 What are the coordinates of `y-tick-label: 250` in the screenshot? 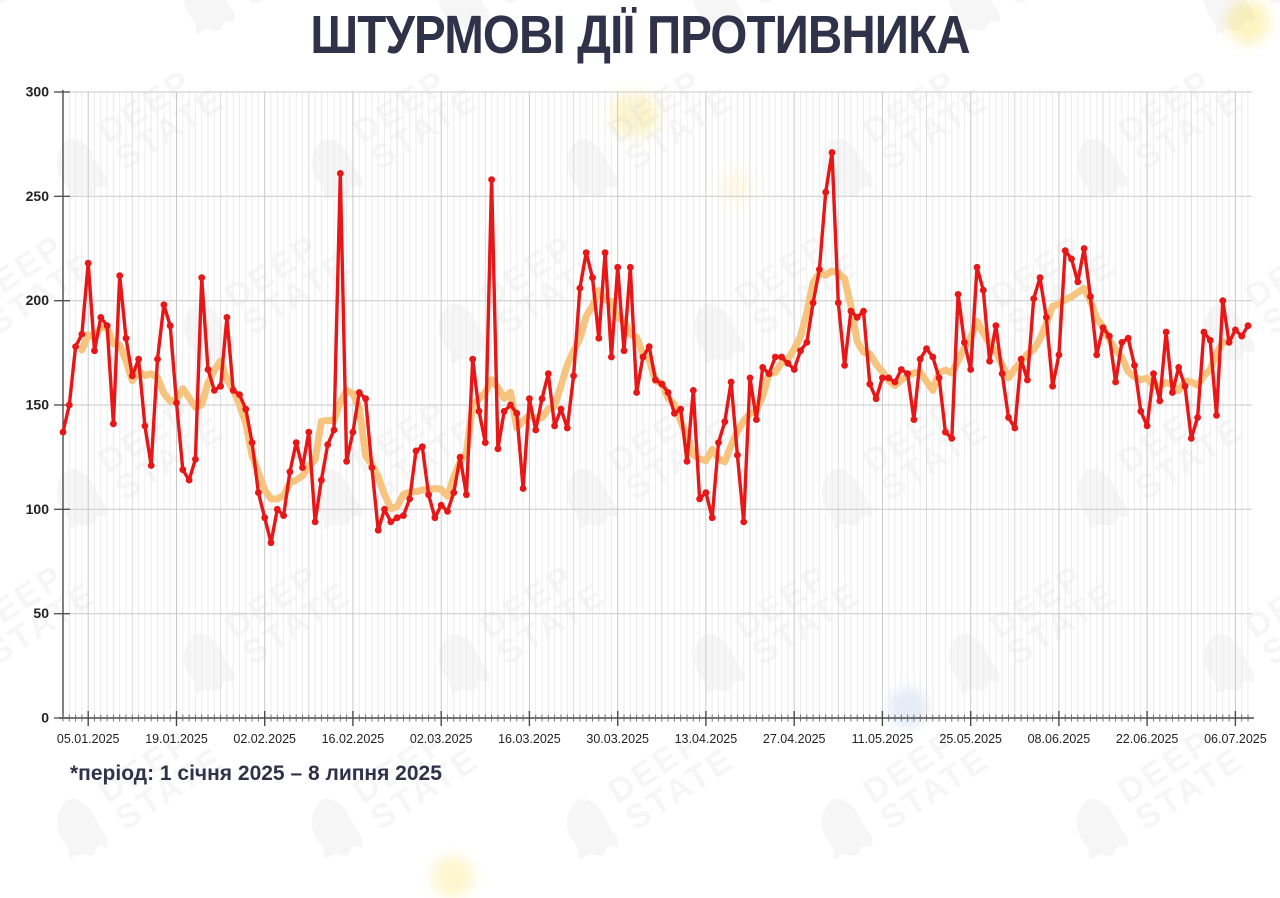 It's located at (38, 196).